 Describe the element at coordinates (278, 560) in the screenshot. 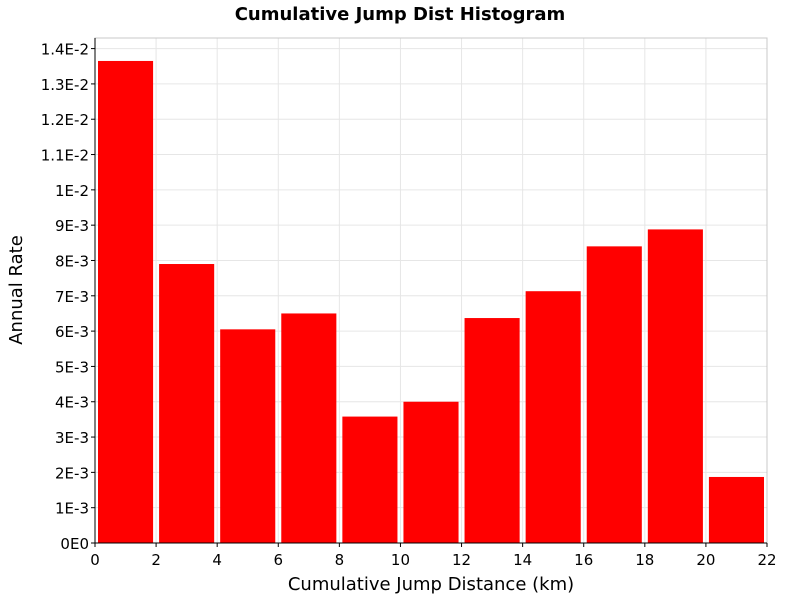

I see `x-tick-label: 6` at that location.